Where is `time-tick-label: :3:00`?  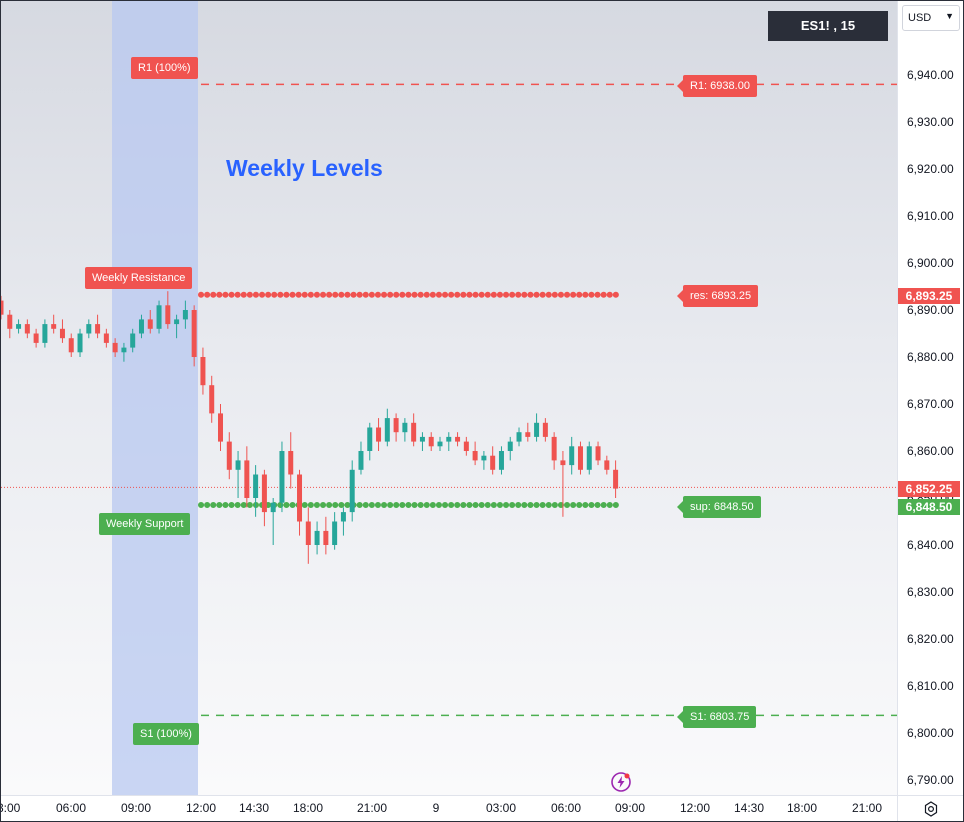 time-tick-label: :3:00 is located at coordinates (11, 808).